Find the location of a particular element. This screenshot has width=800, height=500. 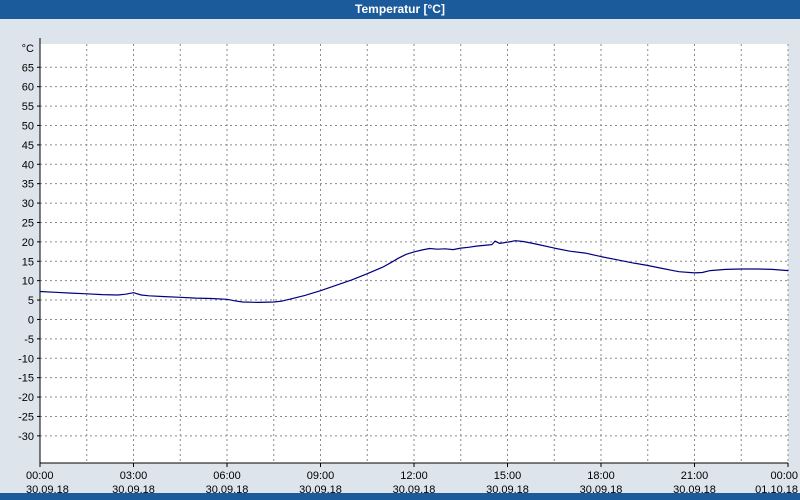

y-tick-label: 30 is located at coordinates (28, 204).